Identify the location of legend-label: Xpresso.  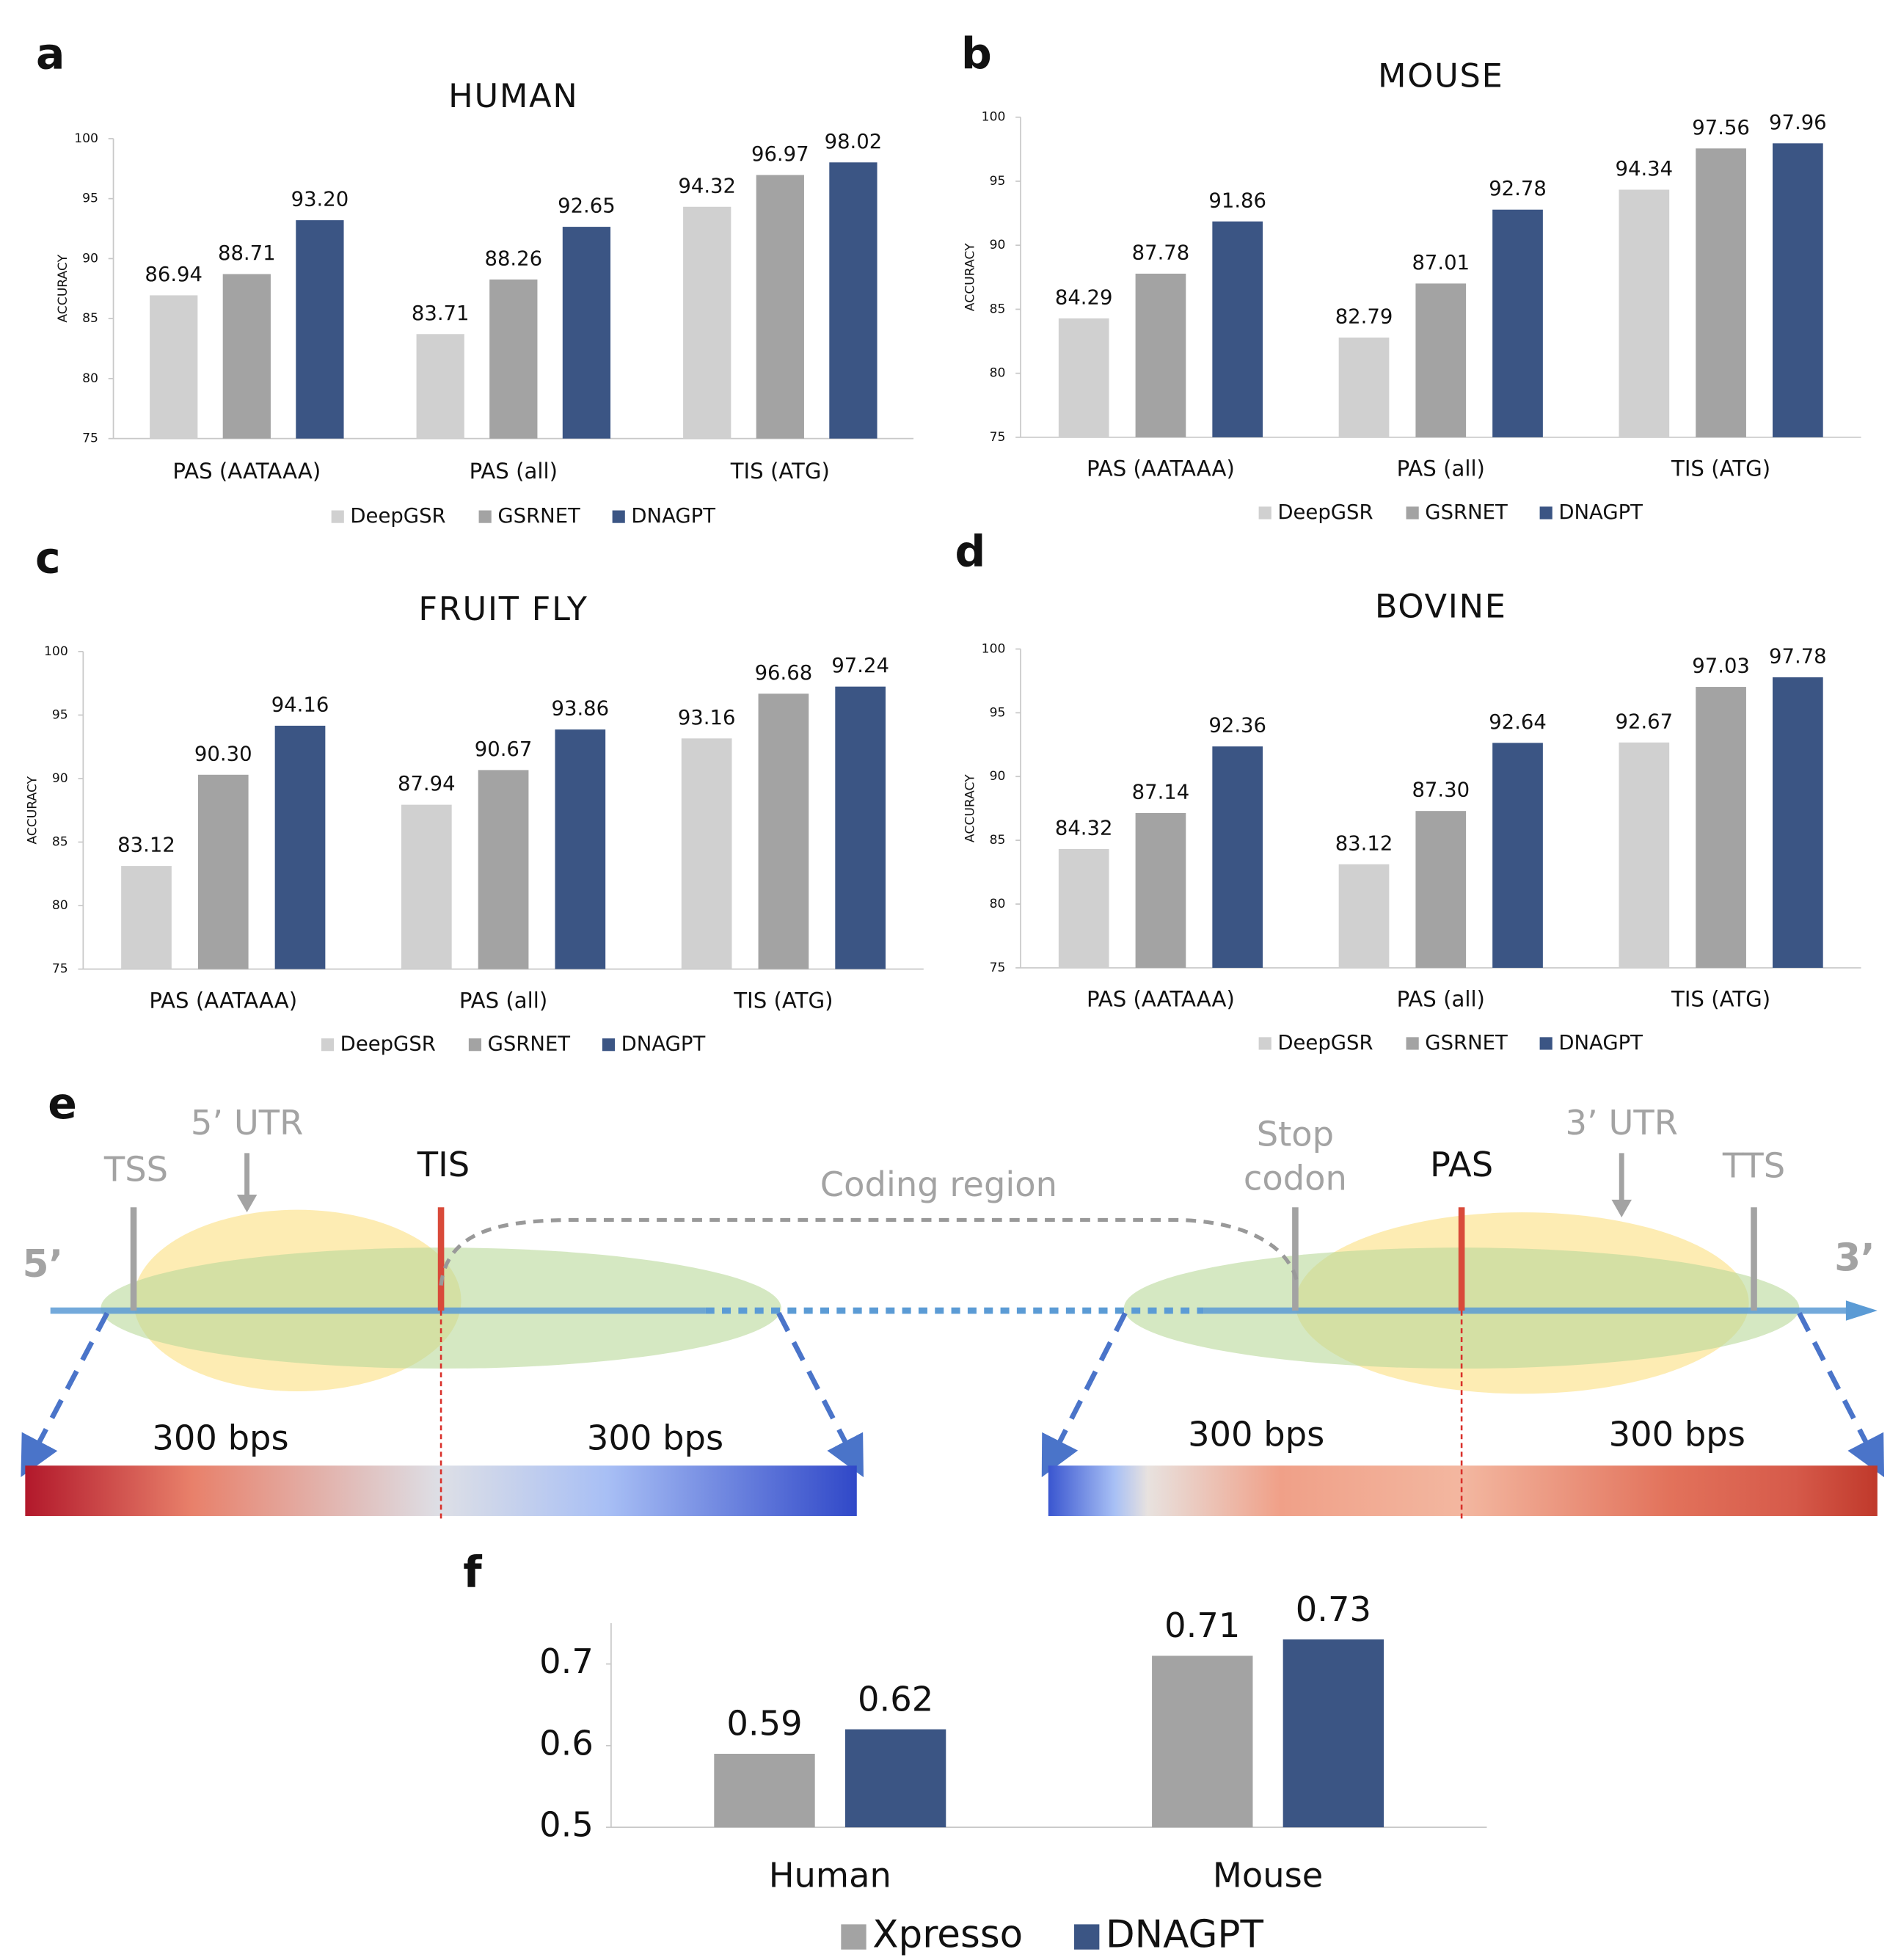
(947, 1935).